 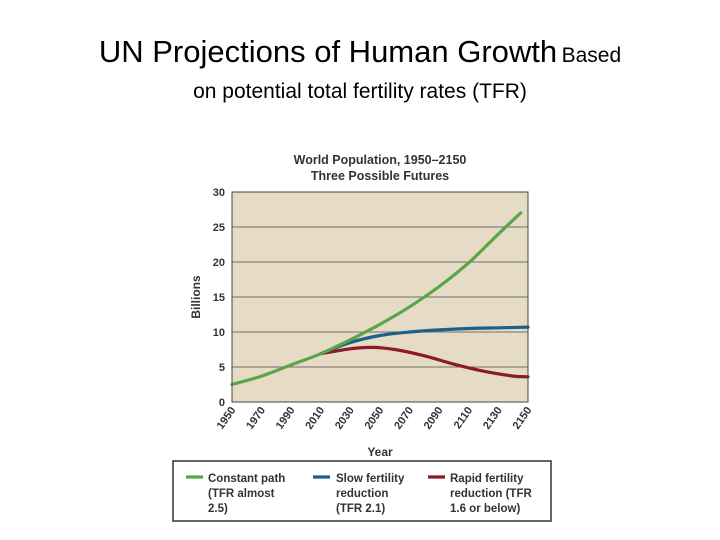 What do you see at coordinates (380, 160) in the screenshot?
I see `chart-title: World Population, 1950–2150` at bounding box center [380, 160].